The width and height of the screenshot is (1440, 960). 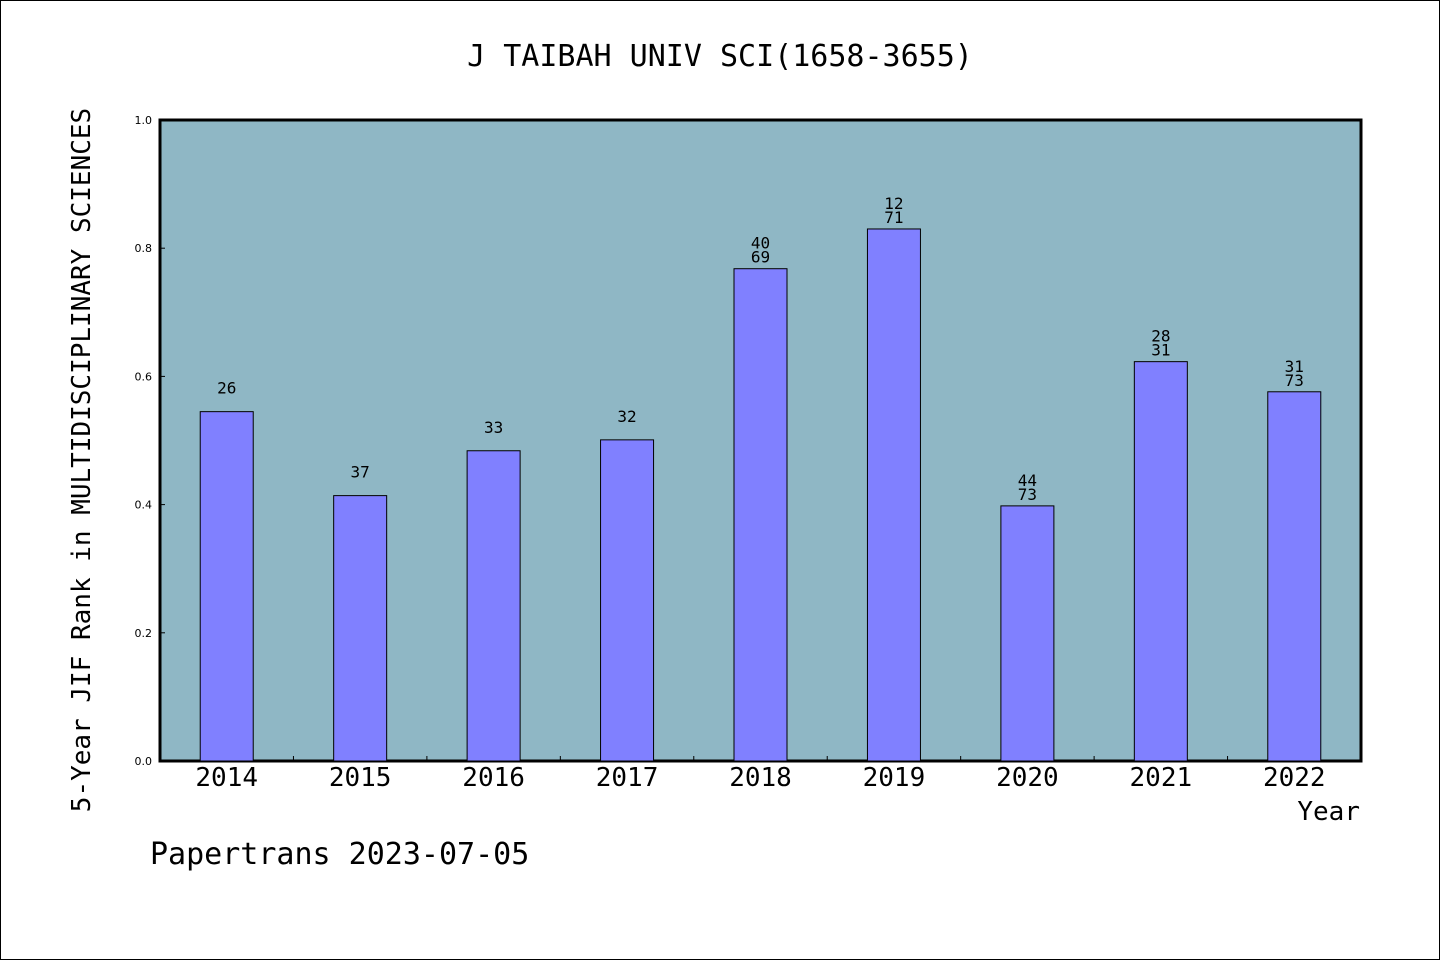 I want to click on bar-label-2020-1: 44, so click(x=1027, y=480).